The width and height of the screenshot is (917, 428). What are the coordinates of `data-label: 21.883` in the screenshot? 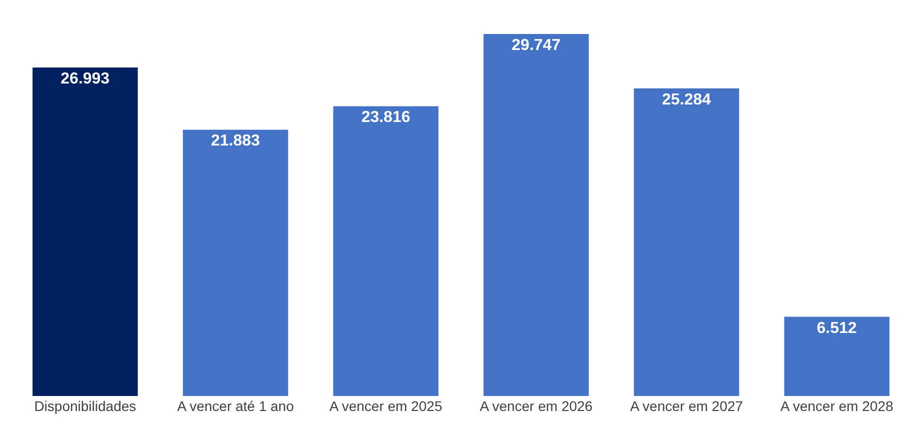 It's located at (235, 141).